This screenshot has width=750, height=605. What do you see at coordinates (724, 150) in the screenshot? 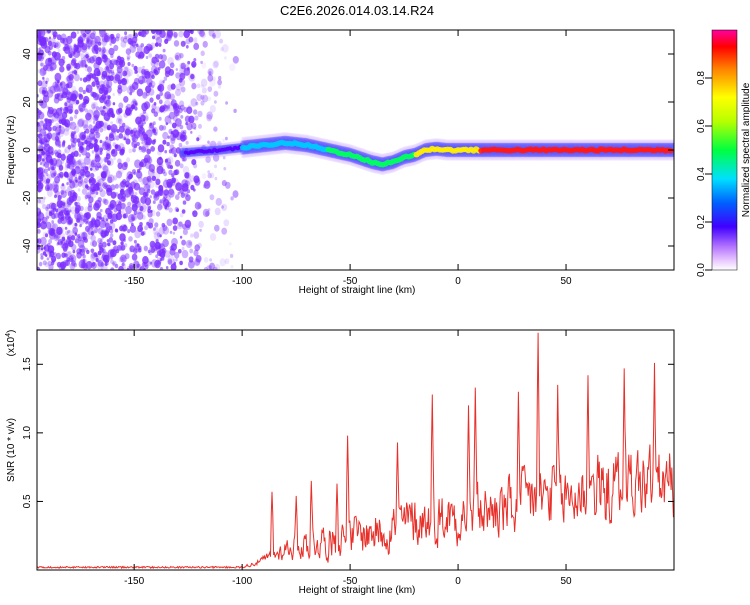
I see `colorbar-gradient` at bounding box center [724, 150].